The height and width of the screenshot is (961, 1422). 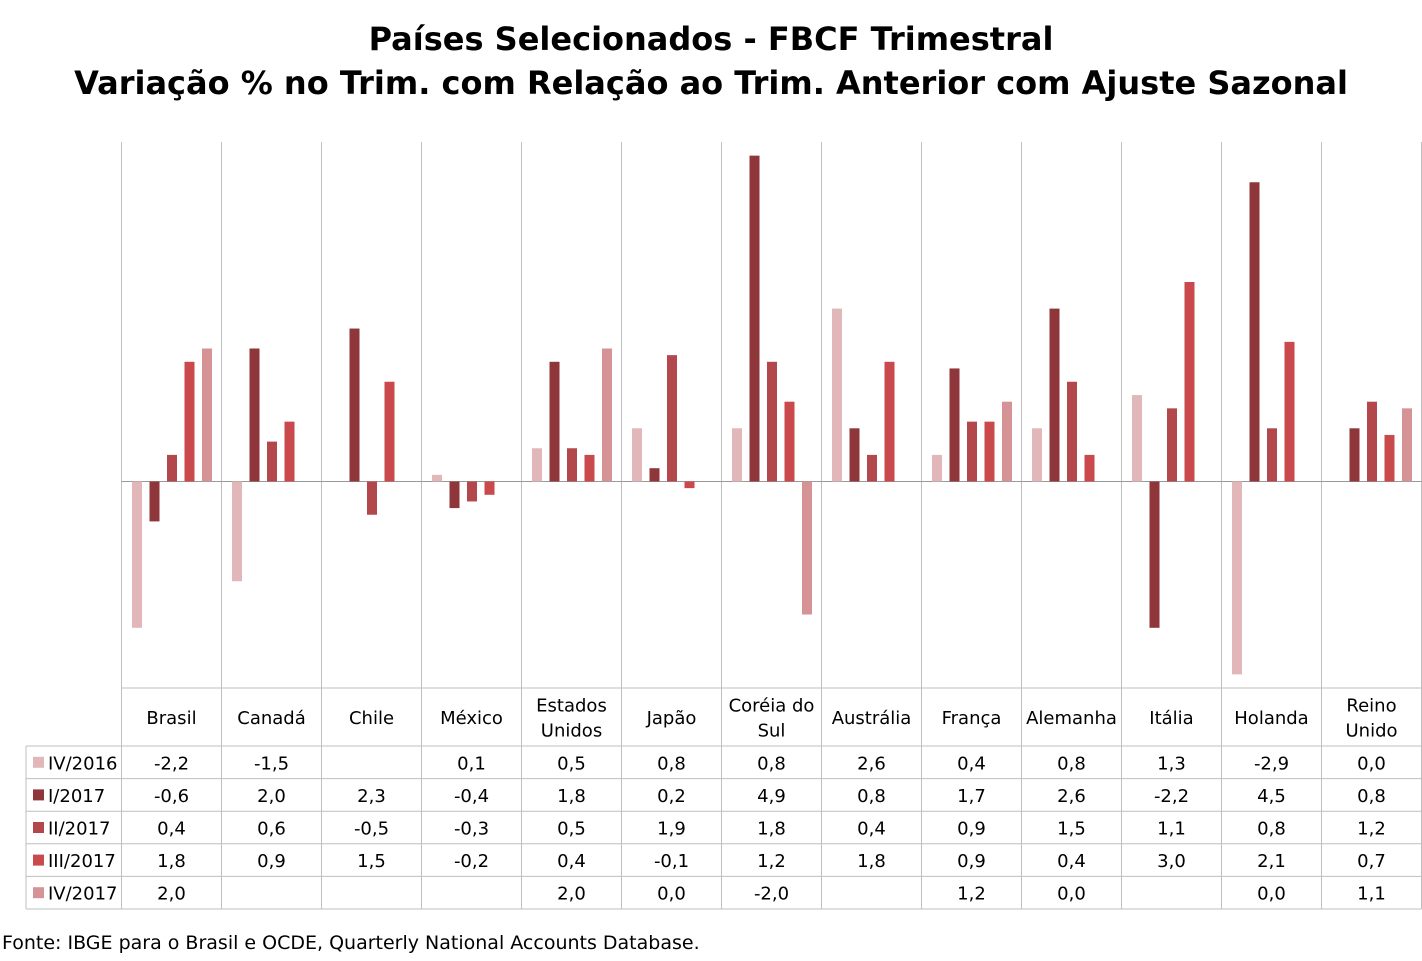 I want to click on legend-label: III/2017, so click(x=82, y=861).